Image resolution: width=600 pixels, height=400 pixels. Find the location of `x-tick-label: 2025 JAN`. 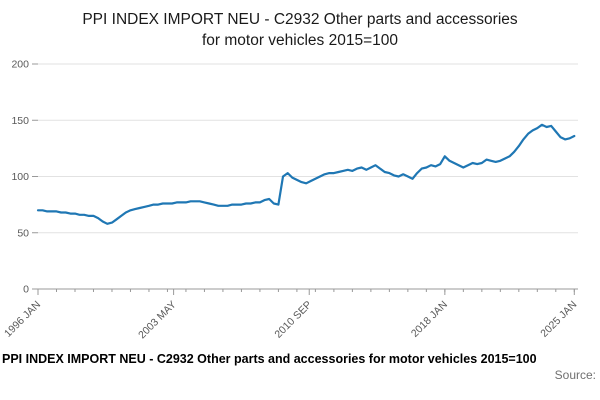

x-tick-label: 2025 JAN is located at coordinates (558, 318).